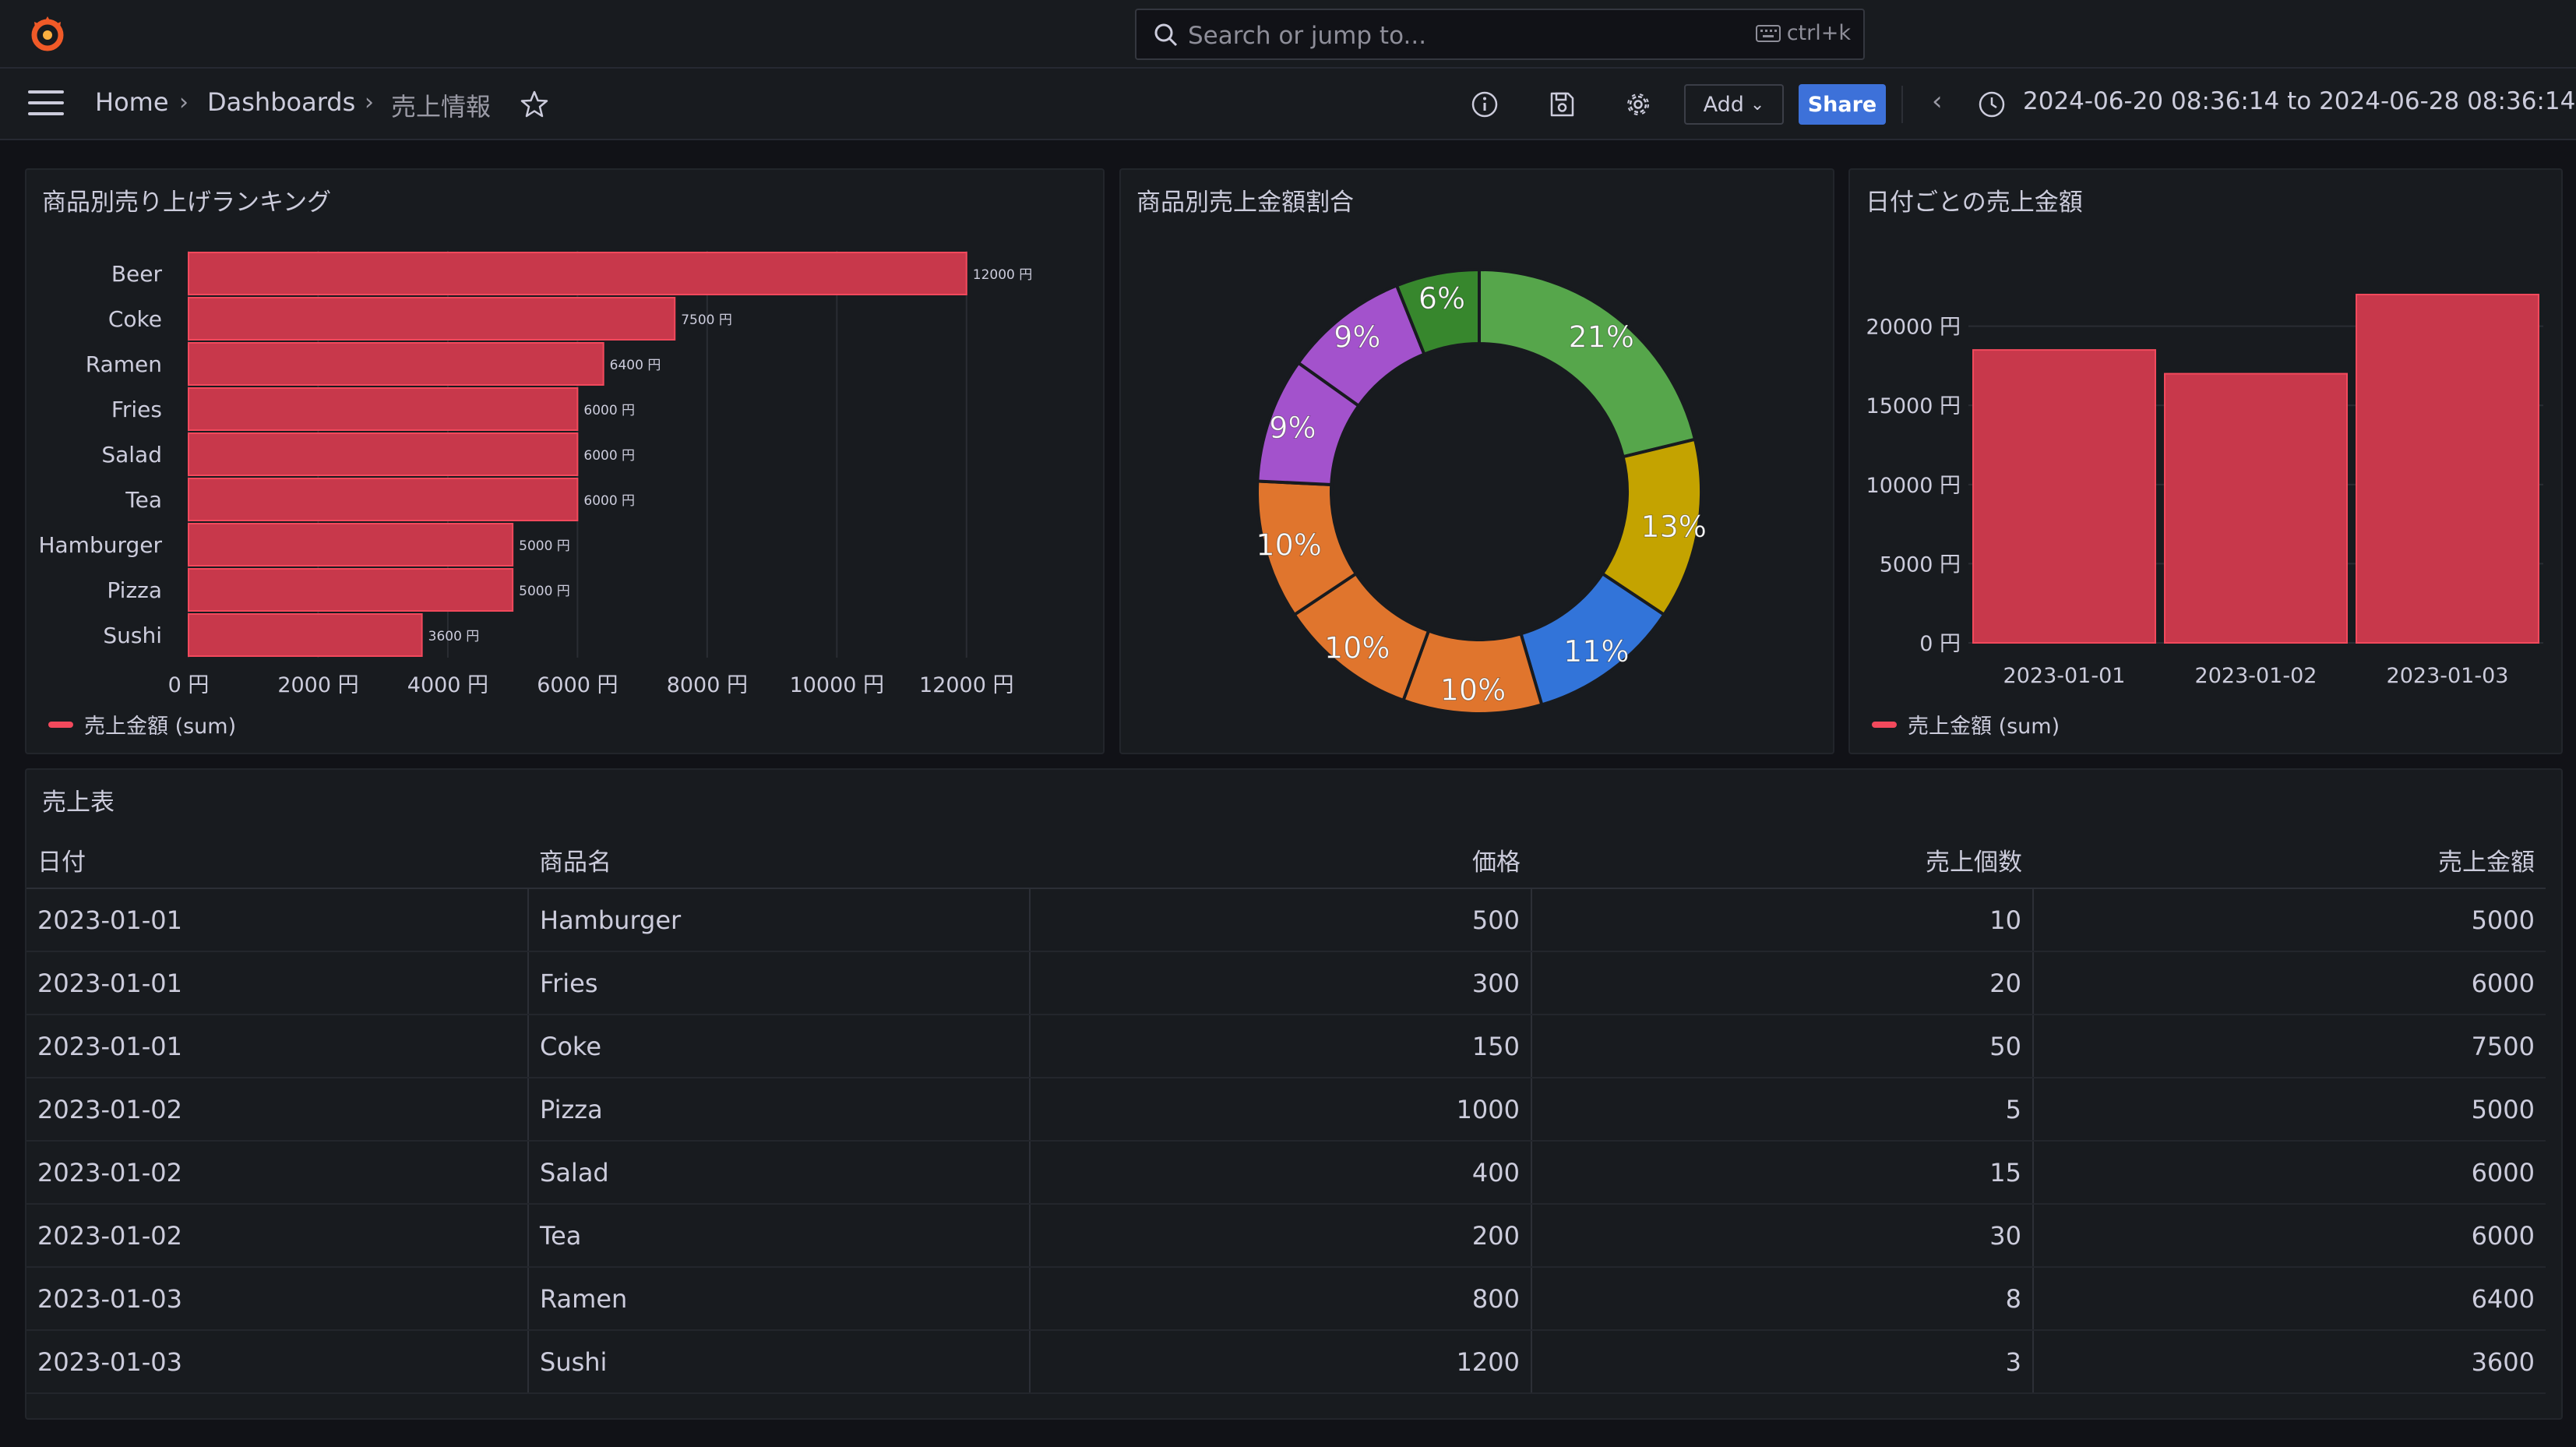 This screenshot has height=1447, width=2576. What do you see at coordinates (1484, 104) in the screenshot?
I see `info-icon` at bounding box center [1484, 104].